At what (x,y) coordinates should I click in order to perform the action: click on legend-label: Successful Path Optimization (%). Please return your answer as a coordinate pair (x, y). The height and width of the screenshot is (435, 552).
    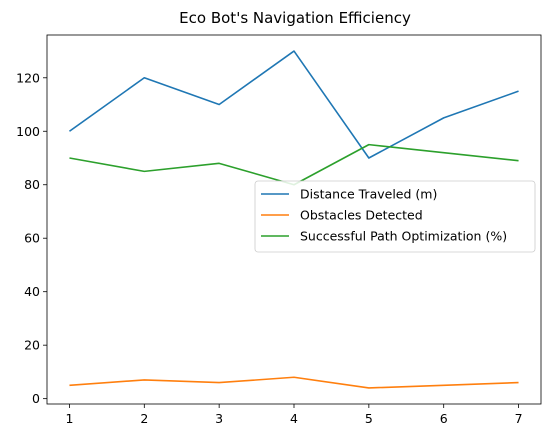
    Looking at the image, I should click on (403, 236).